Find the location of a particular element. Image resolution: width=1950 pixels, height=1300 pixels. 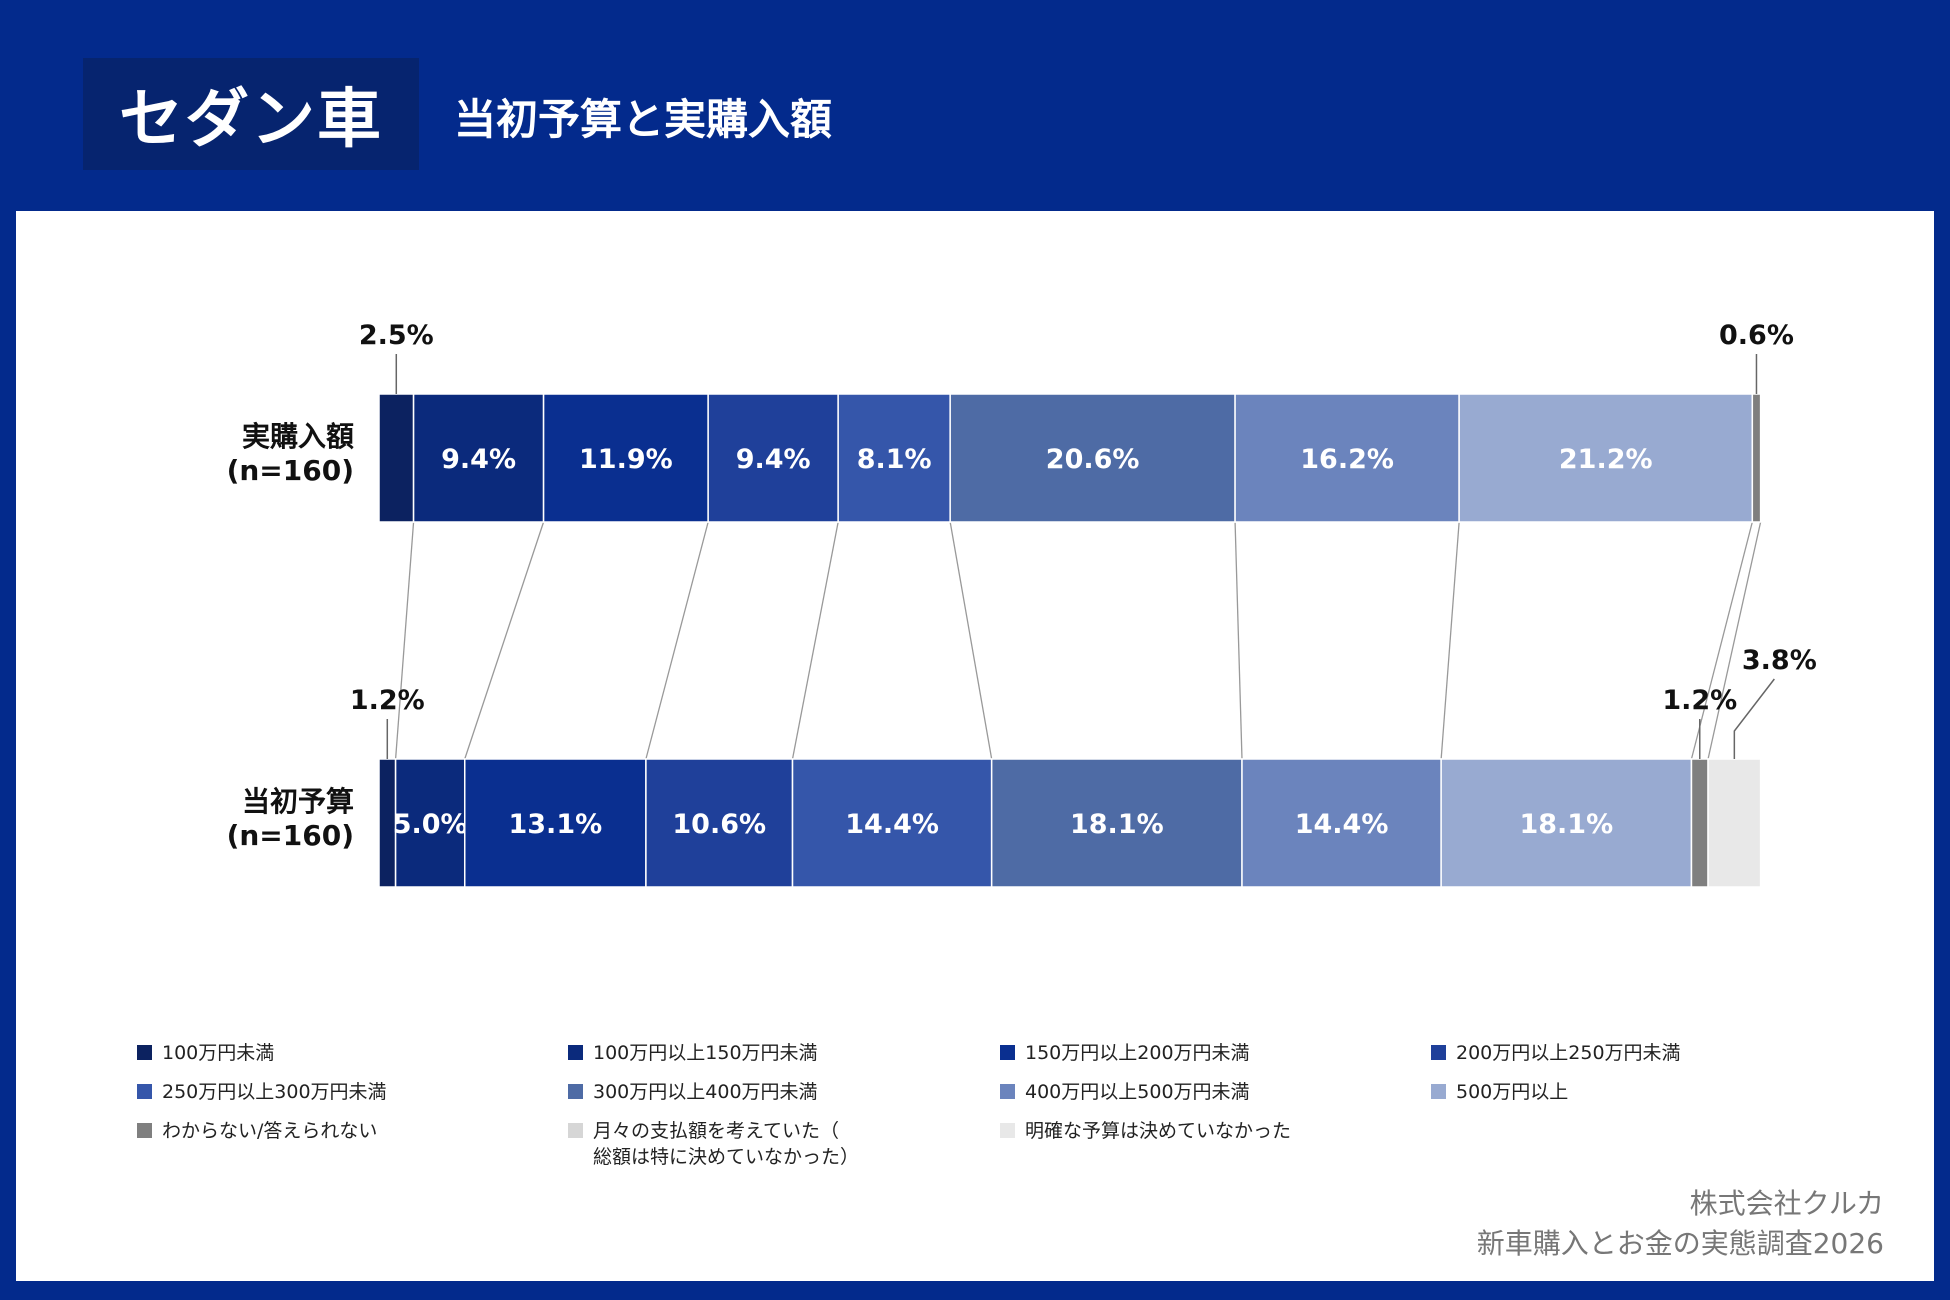

footer-survey: 新車購入とお金の実態調査2026 is located at coordinates (1680, 1243).